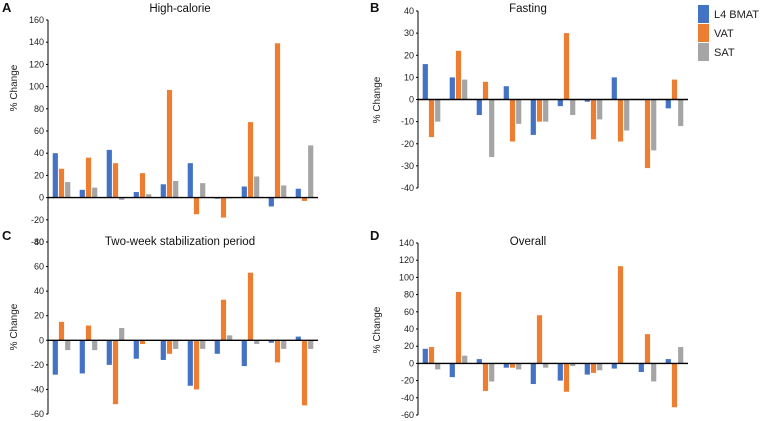  What do you see at coordinates (407, 144) in the screenshot?
I see `y-tick-label: -20` at bounding box center [407, 144].